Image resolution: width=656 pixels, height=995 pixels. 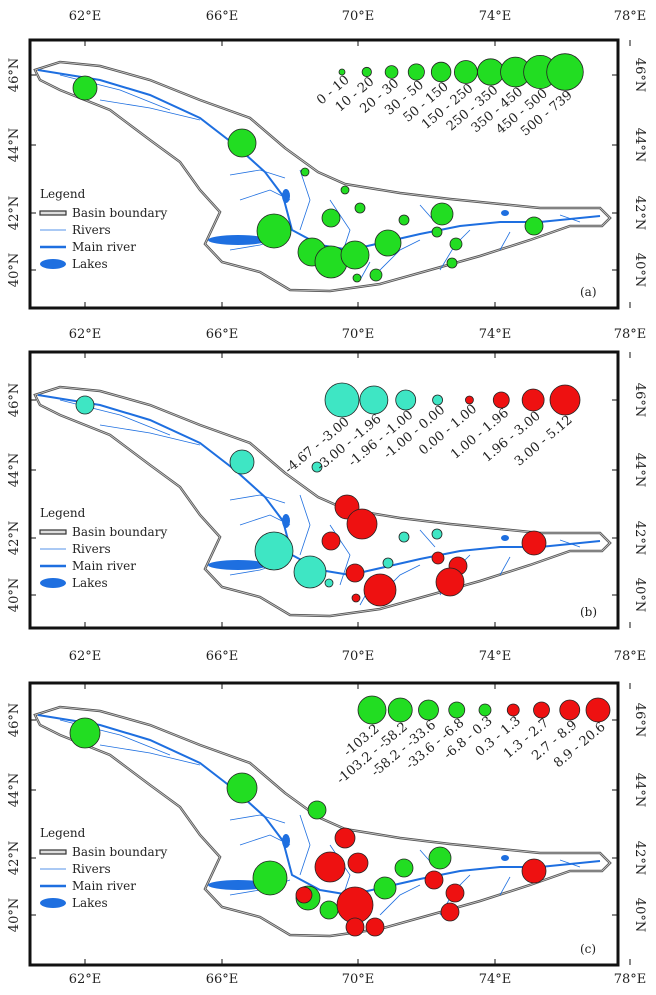 I want to click on x-tick-label: 70°E, so click(x=358, y=979).